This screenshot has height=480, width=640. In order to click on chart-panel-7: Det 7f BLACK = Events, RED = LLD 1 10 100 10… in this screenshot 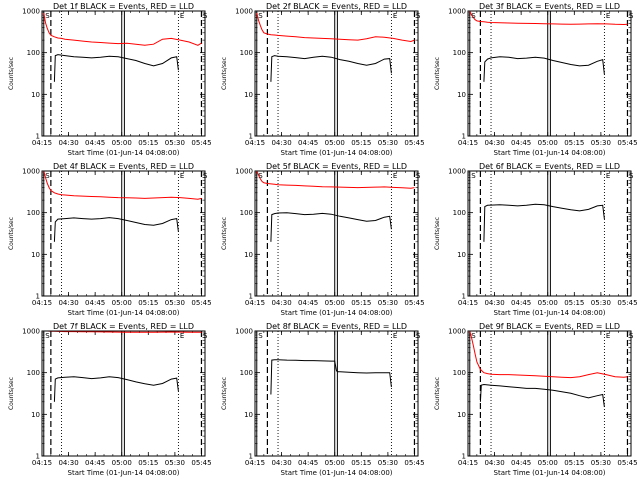, I will do `click(110, 399)`.